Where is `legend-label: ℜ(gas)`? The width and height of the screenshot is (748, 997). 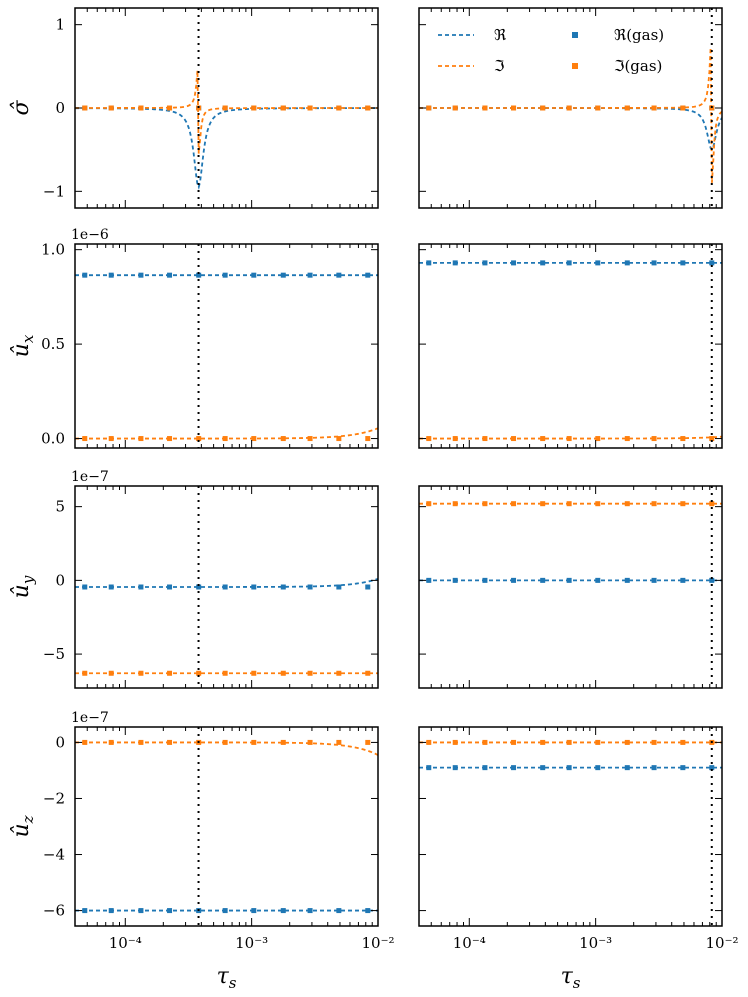 legend-label: ℜ(gas) is located at coordinates (639, 35).